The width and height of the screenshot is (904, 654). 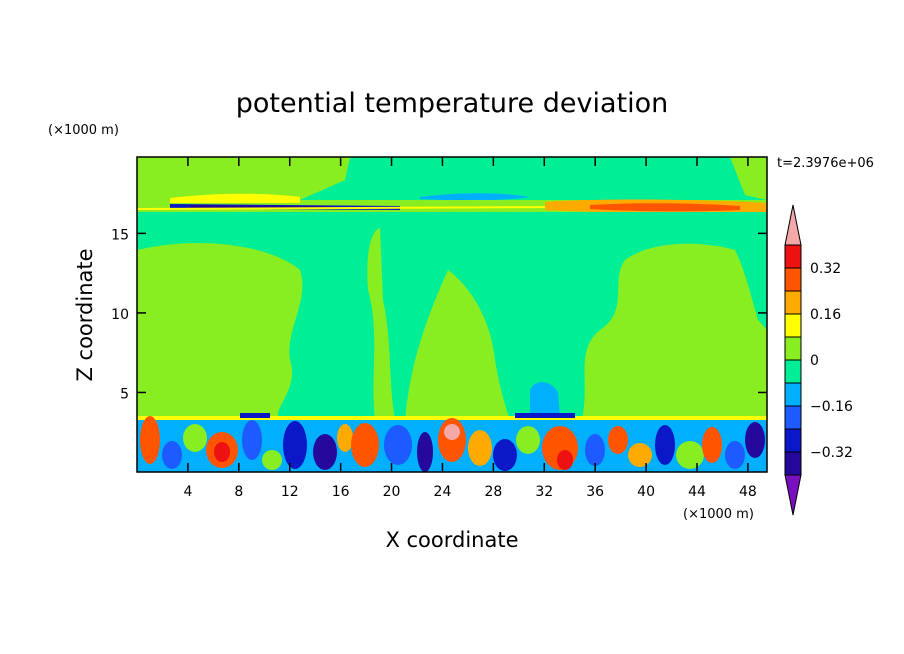 I want to click on y-axis-label: Z coordinate, so click(x=85, y=314).